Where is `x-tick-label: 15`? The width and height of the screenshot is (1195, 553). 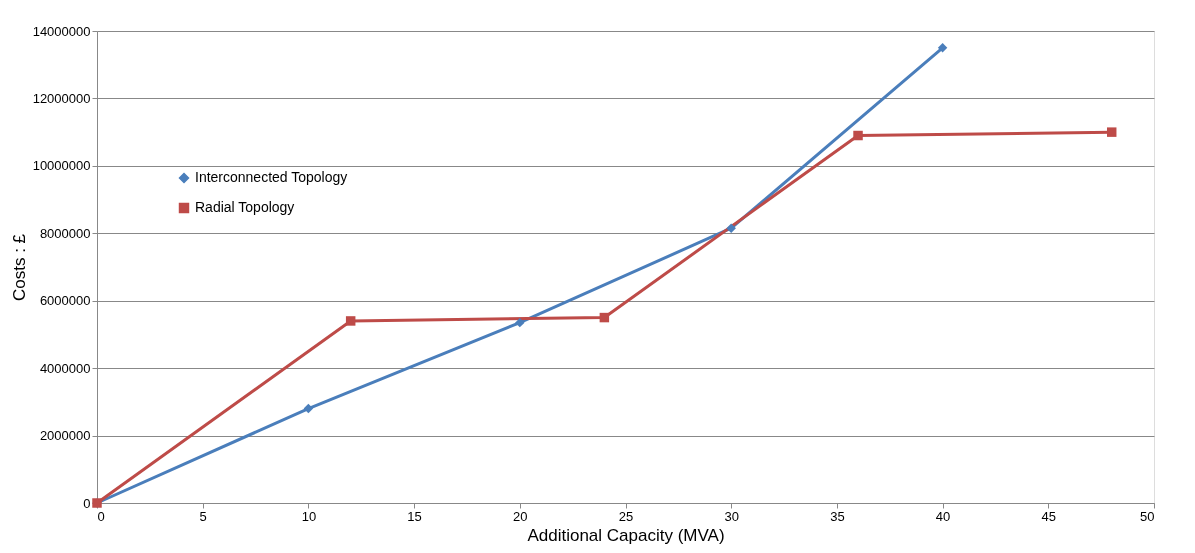 x-tick-label: 15 is located at coordinates (414, 516).